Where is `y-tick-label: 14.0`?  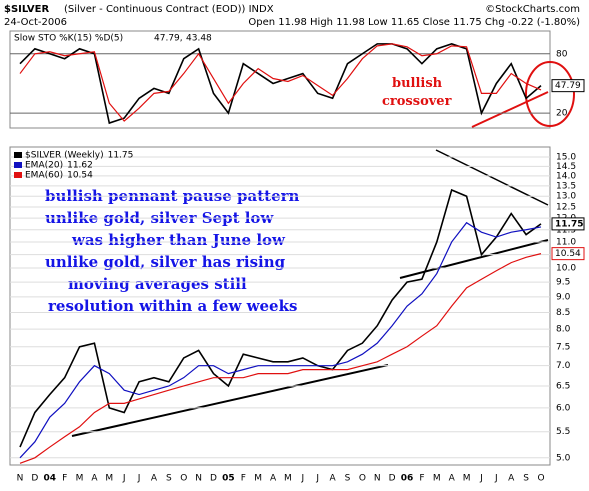 y-tick-label: 14.0 is located at coordinates (566, 176).